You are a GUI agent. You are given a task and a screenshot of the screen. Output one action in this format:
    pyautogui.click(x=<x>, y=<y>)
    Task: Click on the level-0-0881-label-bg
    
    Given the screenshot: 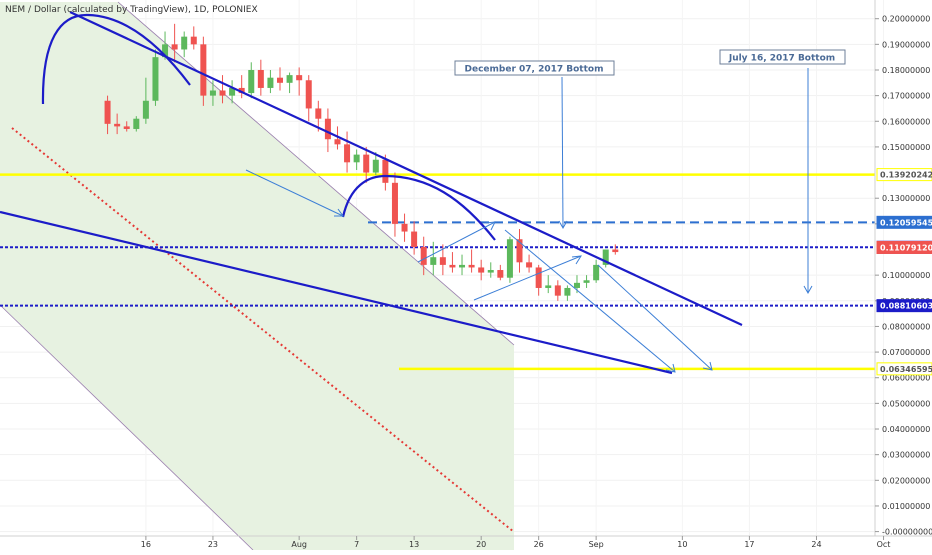 What is the action you would take?
    pyautogui.click(x=904, y=306)
    